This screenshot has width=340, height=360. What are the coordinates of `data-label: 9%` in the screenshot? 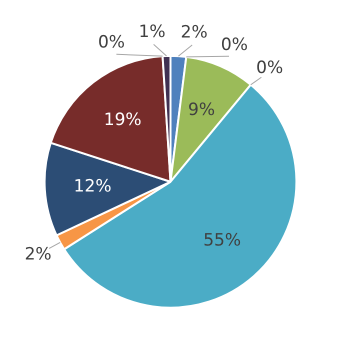 It's located at (202, 110).